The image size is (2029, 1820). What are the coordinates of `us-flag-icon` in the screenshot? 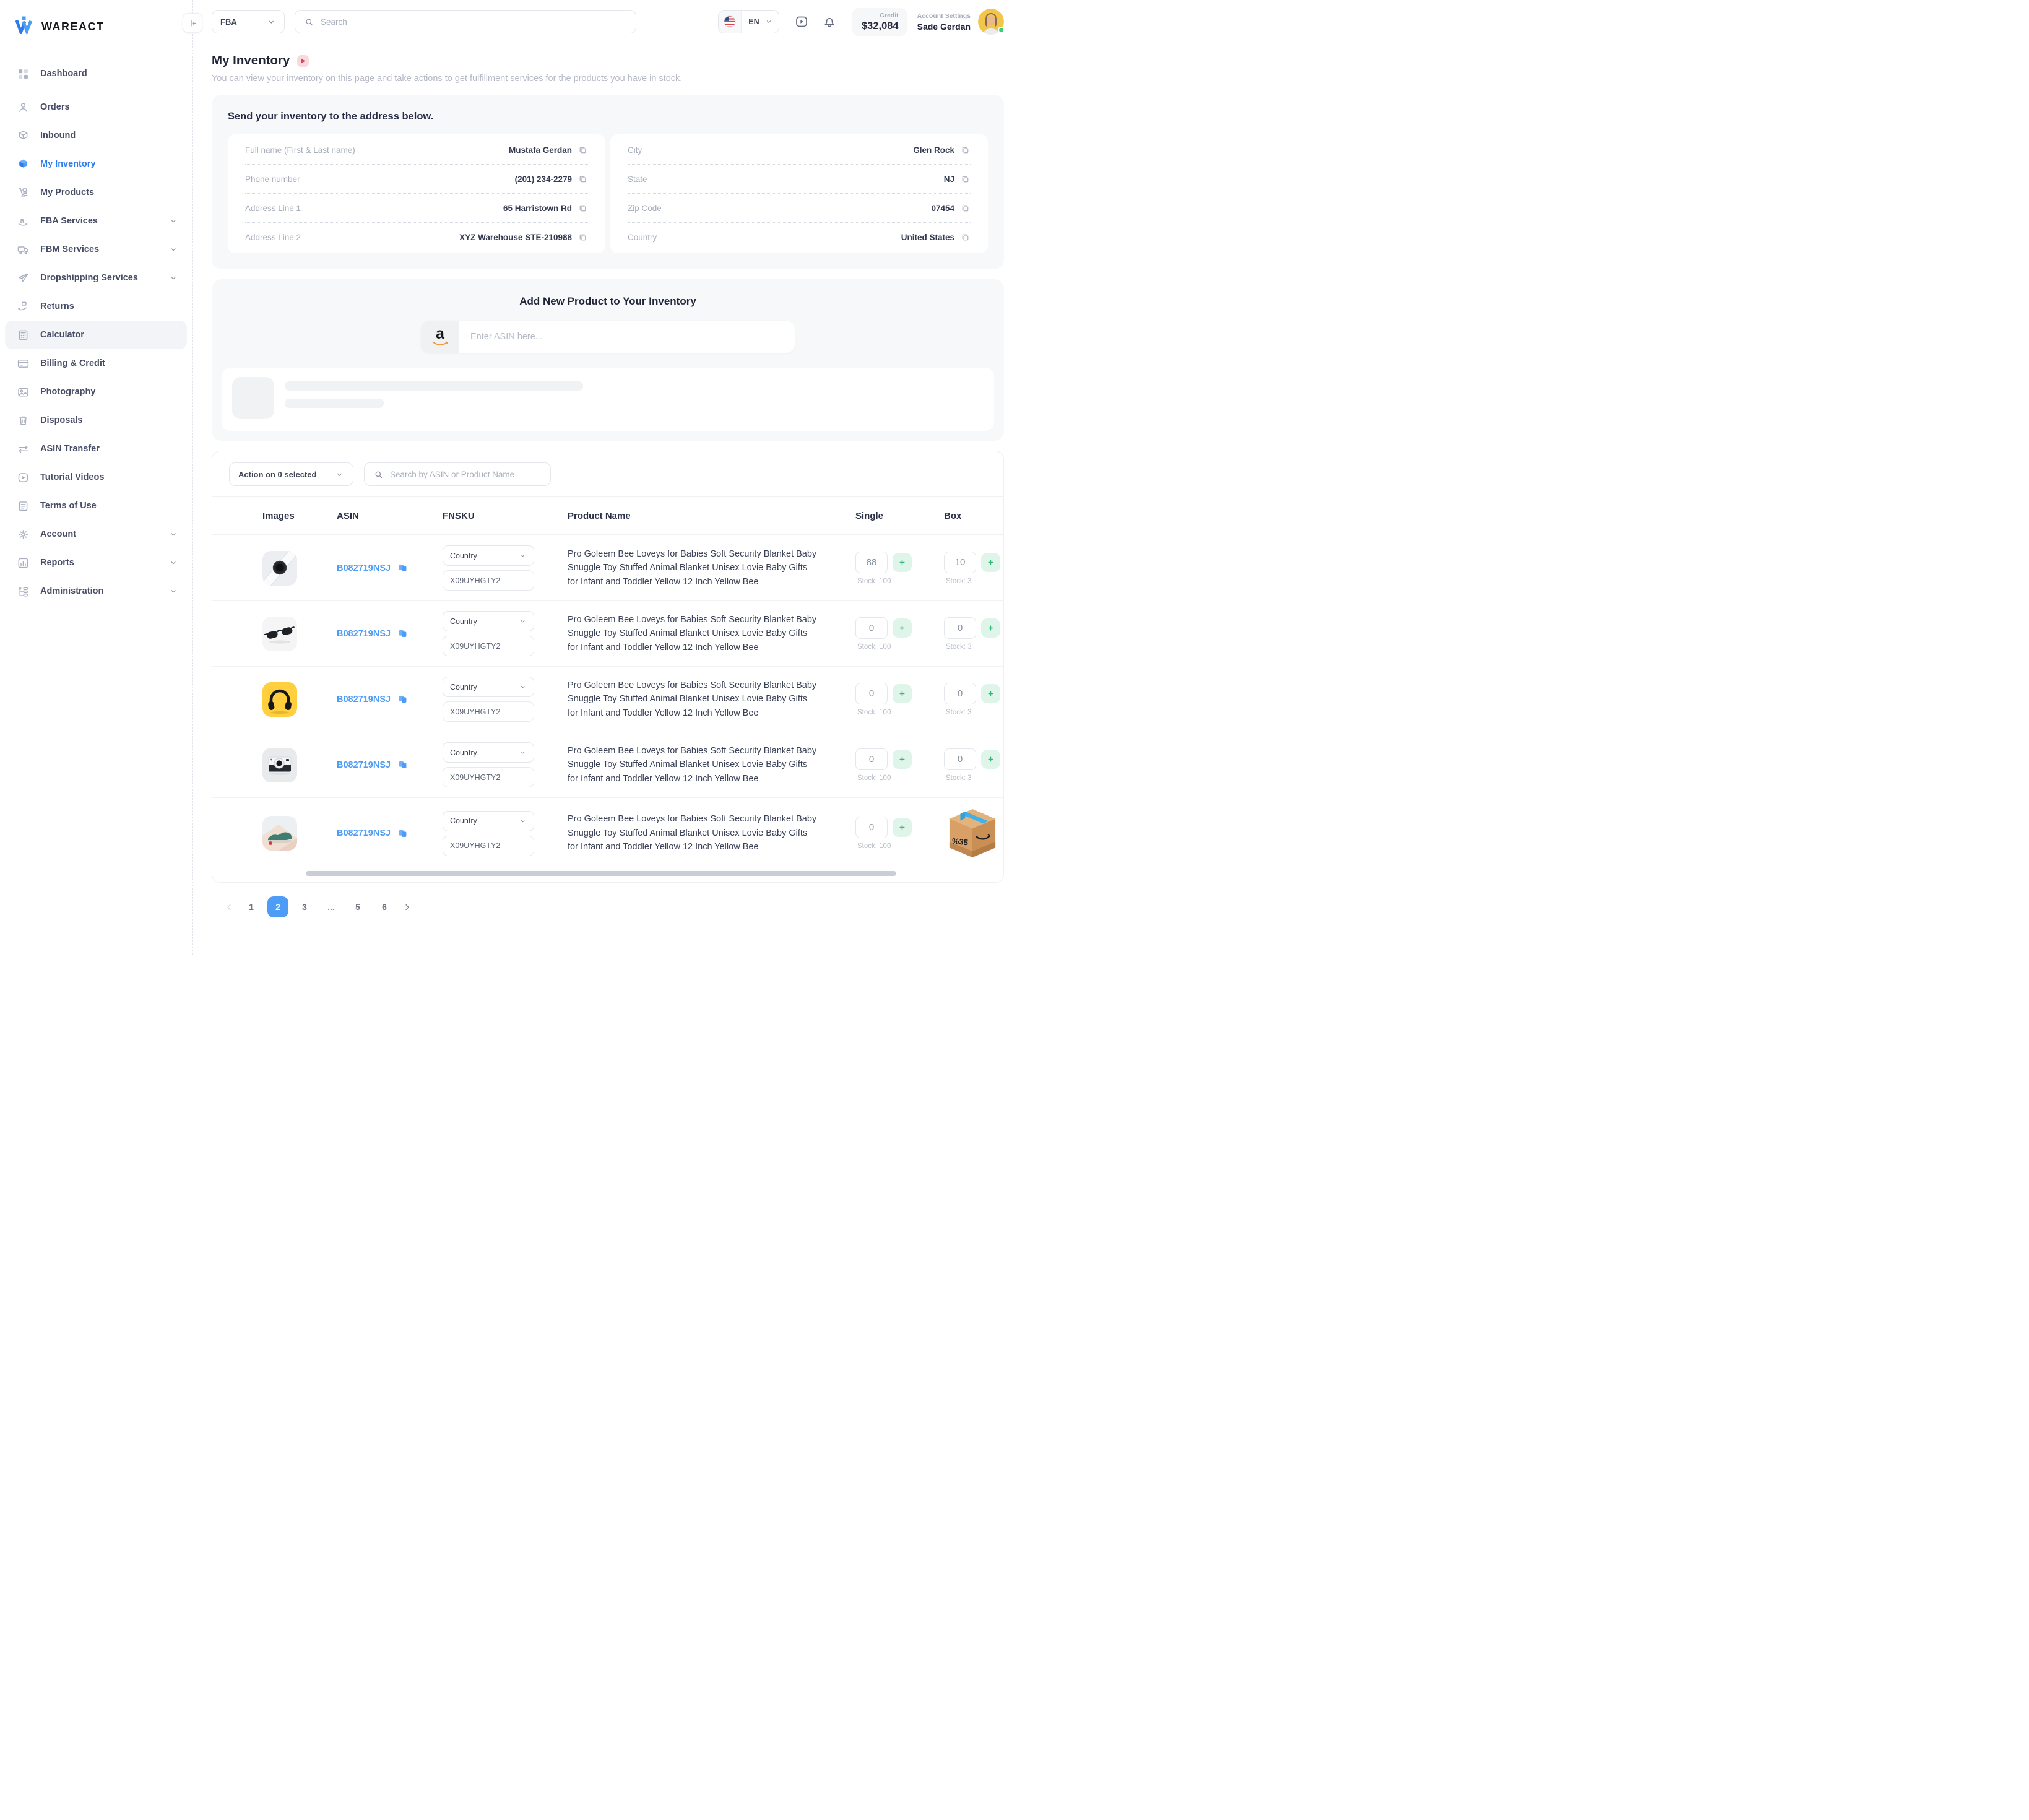 It's located at (730, 22).